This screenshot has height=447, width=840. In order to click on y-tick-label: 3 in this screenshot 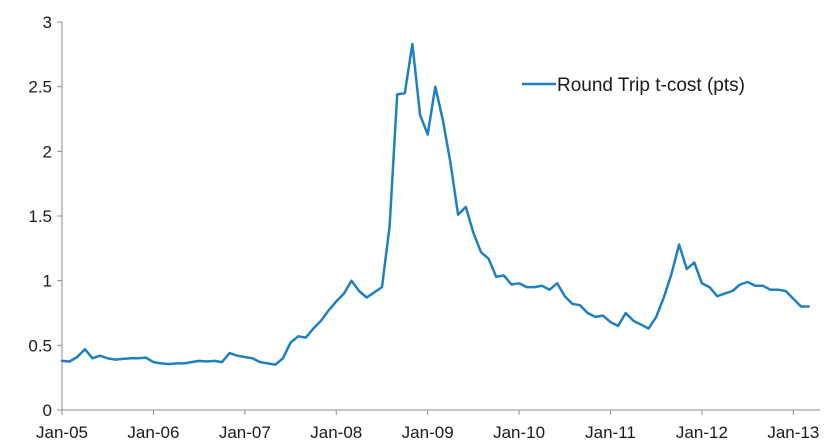, I will do `click(47, 22)`.